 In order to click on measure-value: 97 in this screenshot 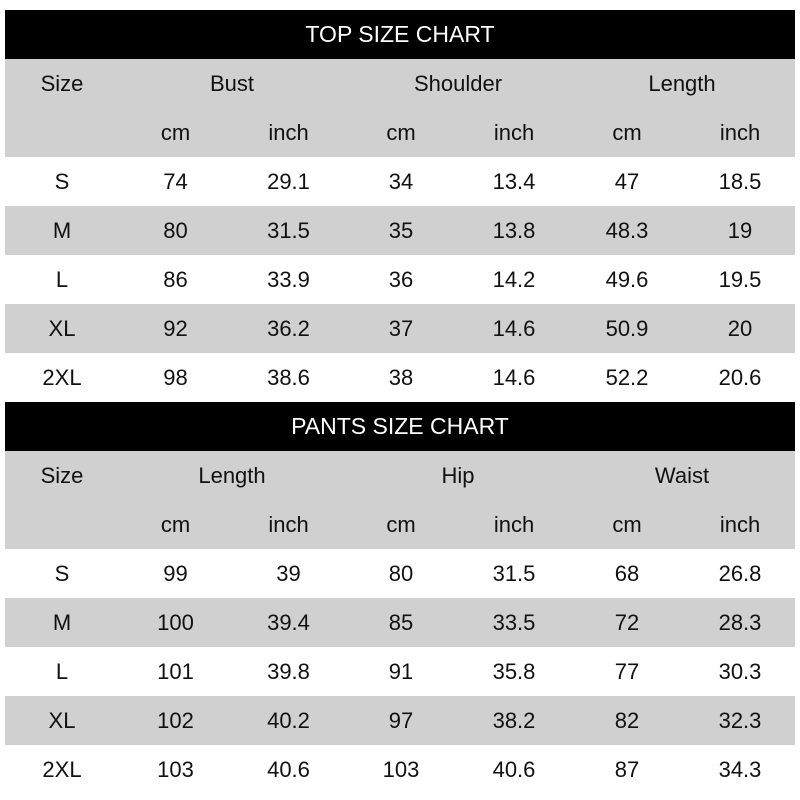, I will do `click(401, 720)`.